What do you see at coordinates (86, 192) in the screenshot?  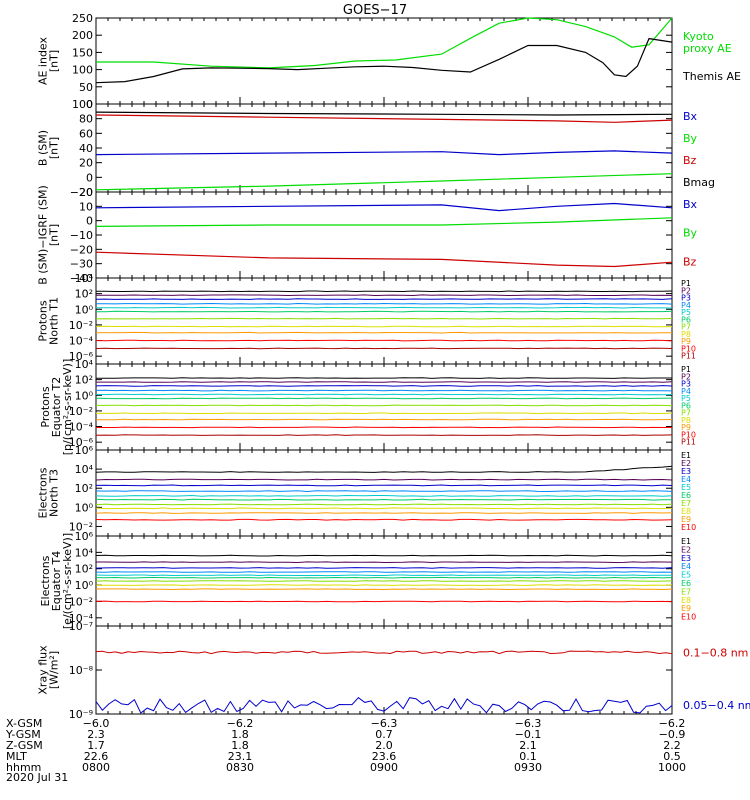 I see `y-tick-label: 20` at bounding box center [86, 192].